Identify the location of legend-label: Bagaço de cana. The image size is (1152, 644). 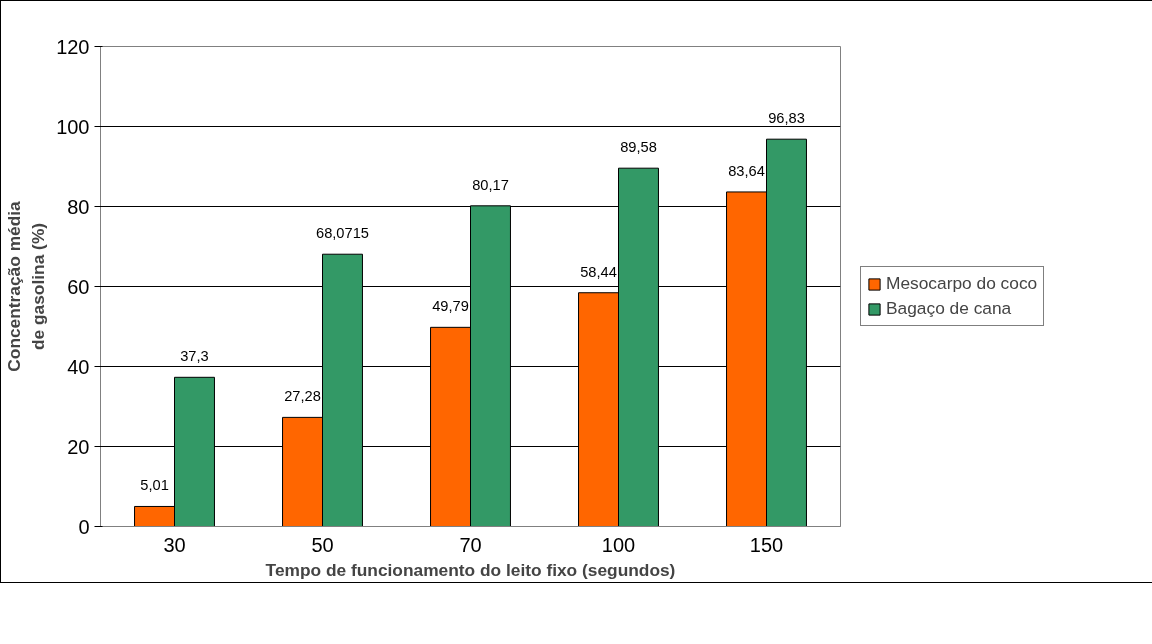
(949, 308).